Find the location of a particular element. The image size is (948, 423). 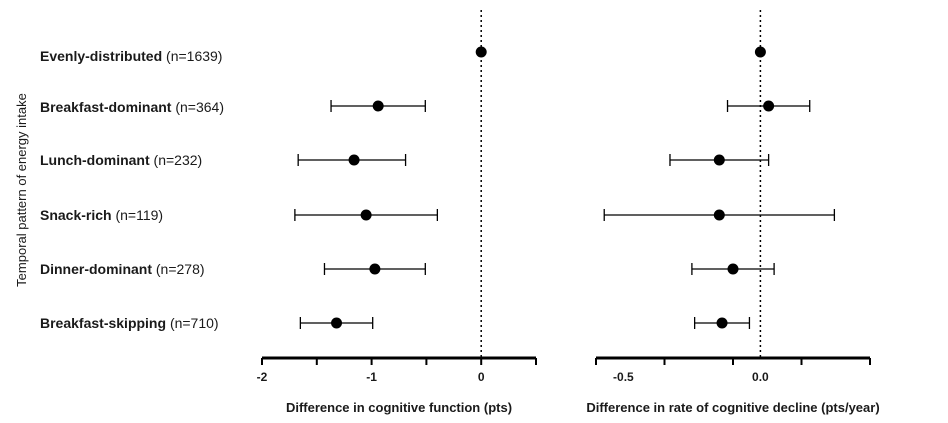

category-name: Breakfast-dominant is located at coordinates (106, 107).